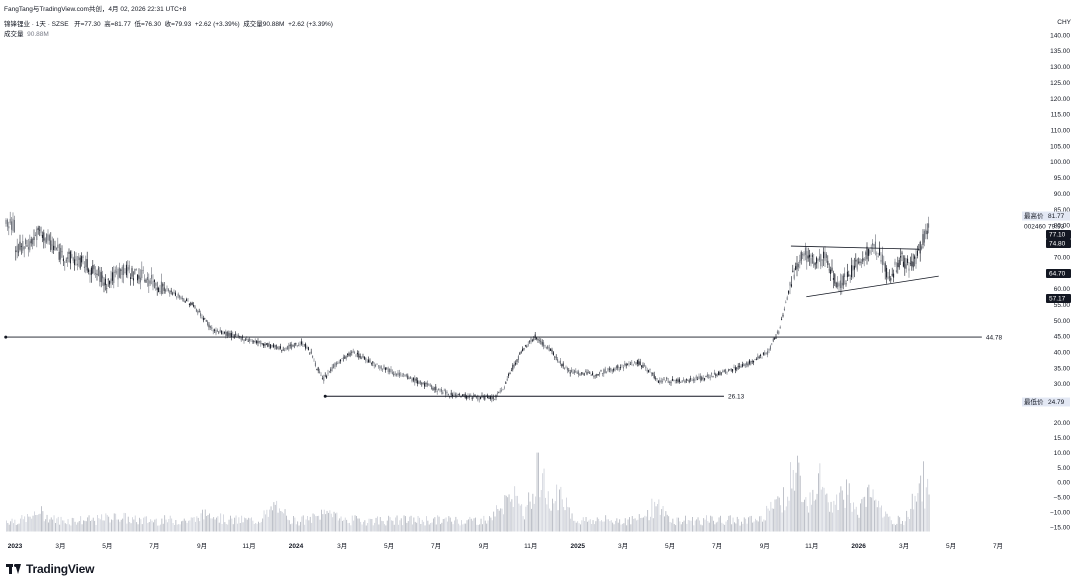 This screenshot has width=1080, height=585. Describe the element at coordinates (998, 546) in the screenshot. I see `time-axis-tick: 7月` at that location.